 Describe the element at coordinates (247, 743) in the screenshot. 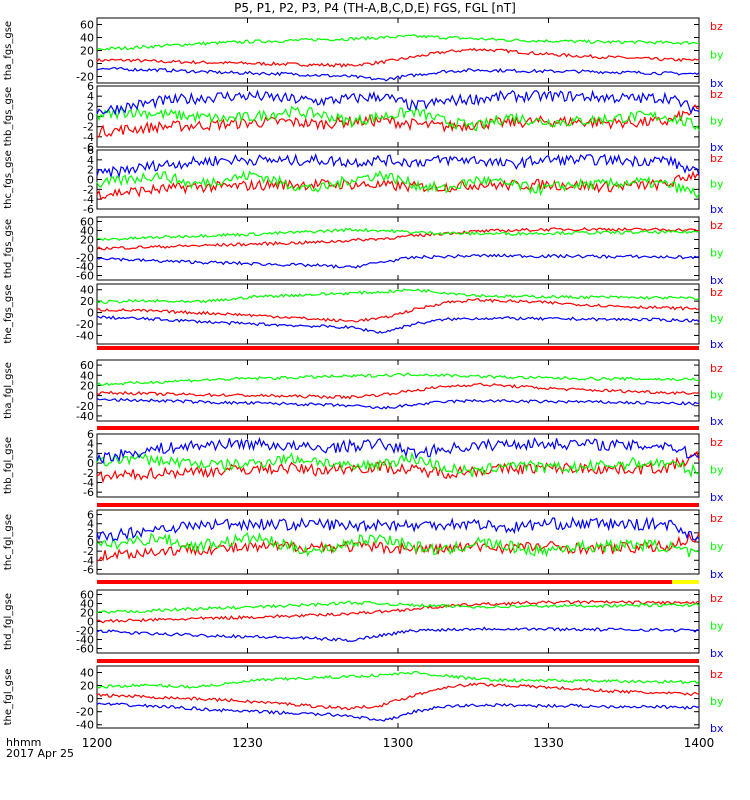

I see `x-tick-label: 1230` at that location.